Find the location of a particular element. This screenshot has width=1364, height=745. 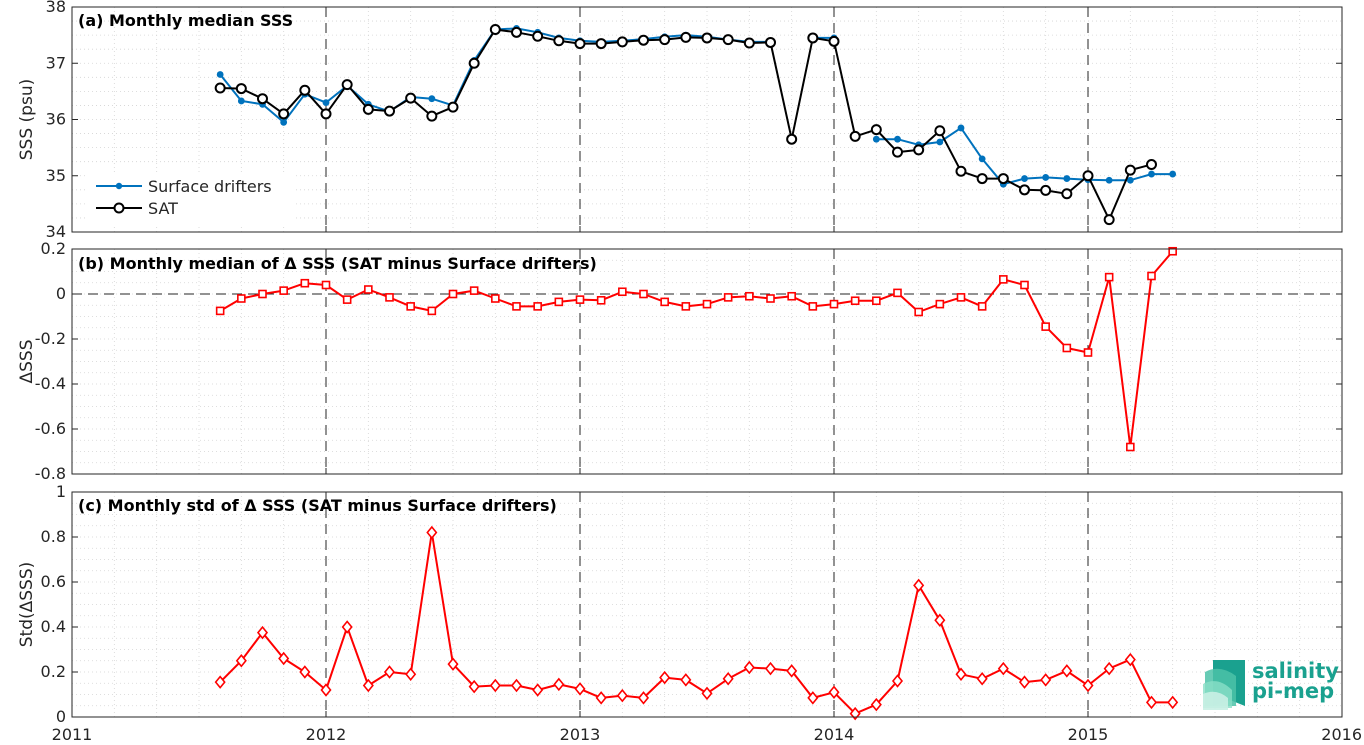

legend-sat-marker is located at coordinates (119, 208).